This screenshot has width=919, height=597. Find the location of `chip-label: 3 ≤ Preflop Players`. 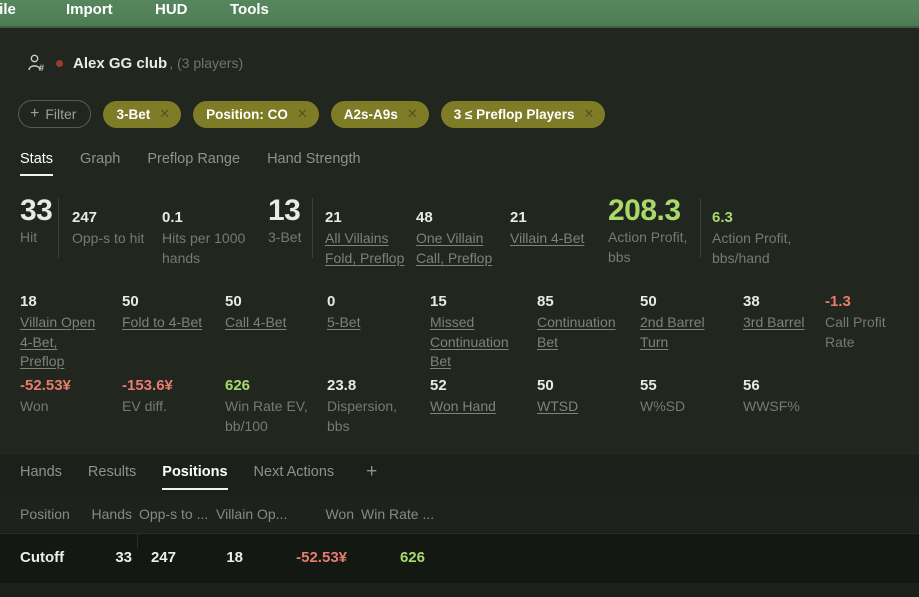

chip-label: 3 ≤ Preflop Players is located at coordinates (514, 114).